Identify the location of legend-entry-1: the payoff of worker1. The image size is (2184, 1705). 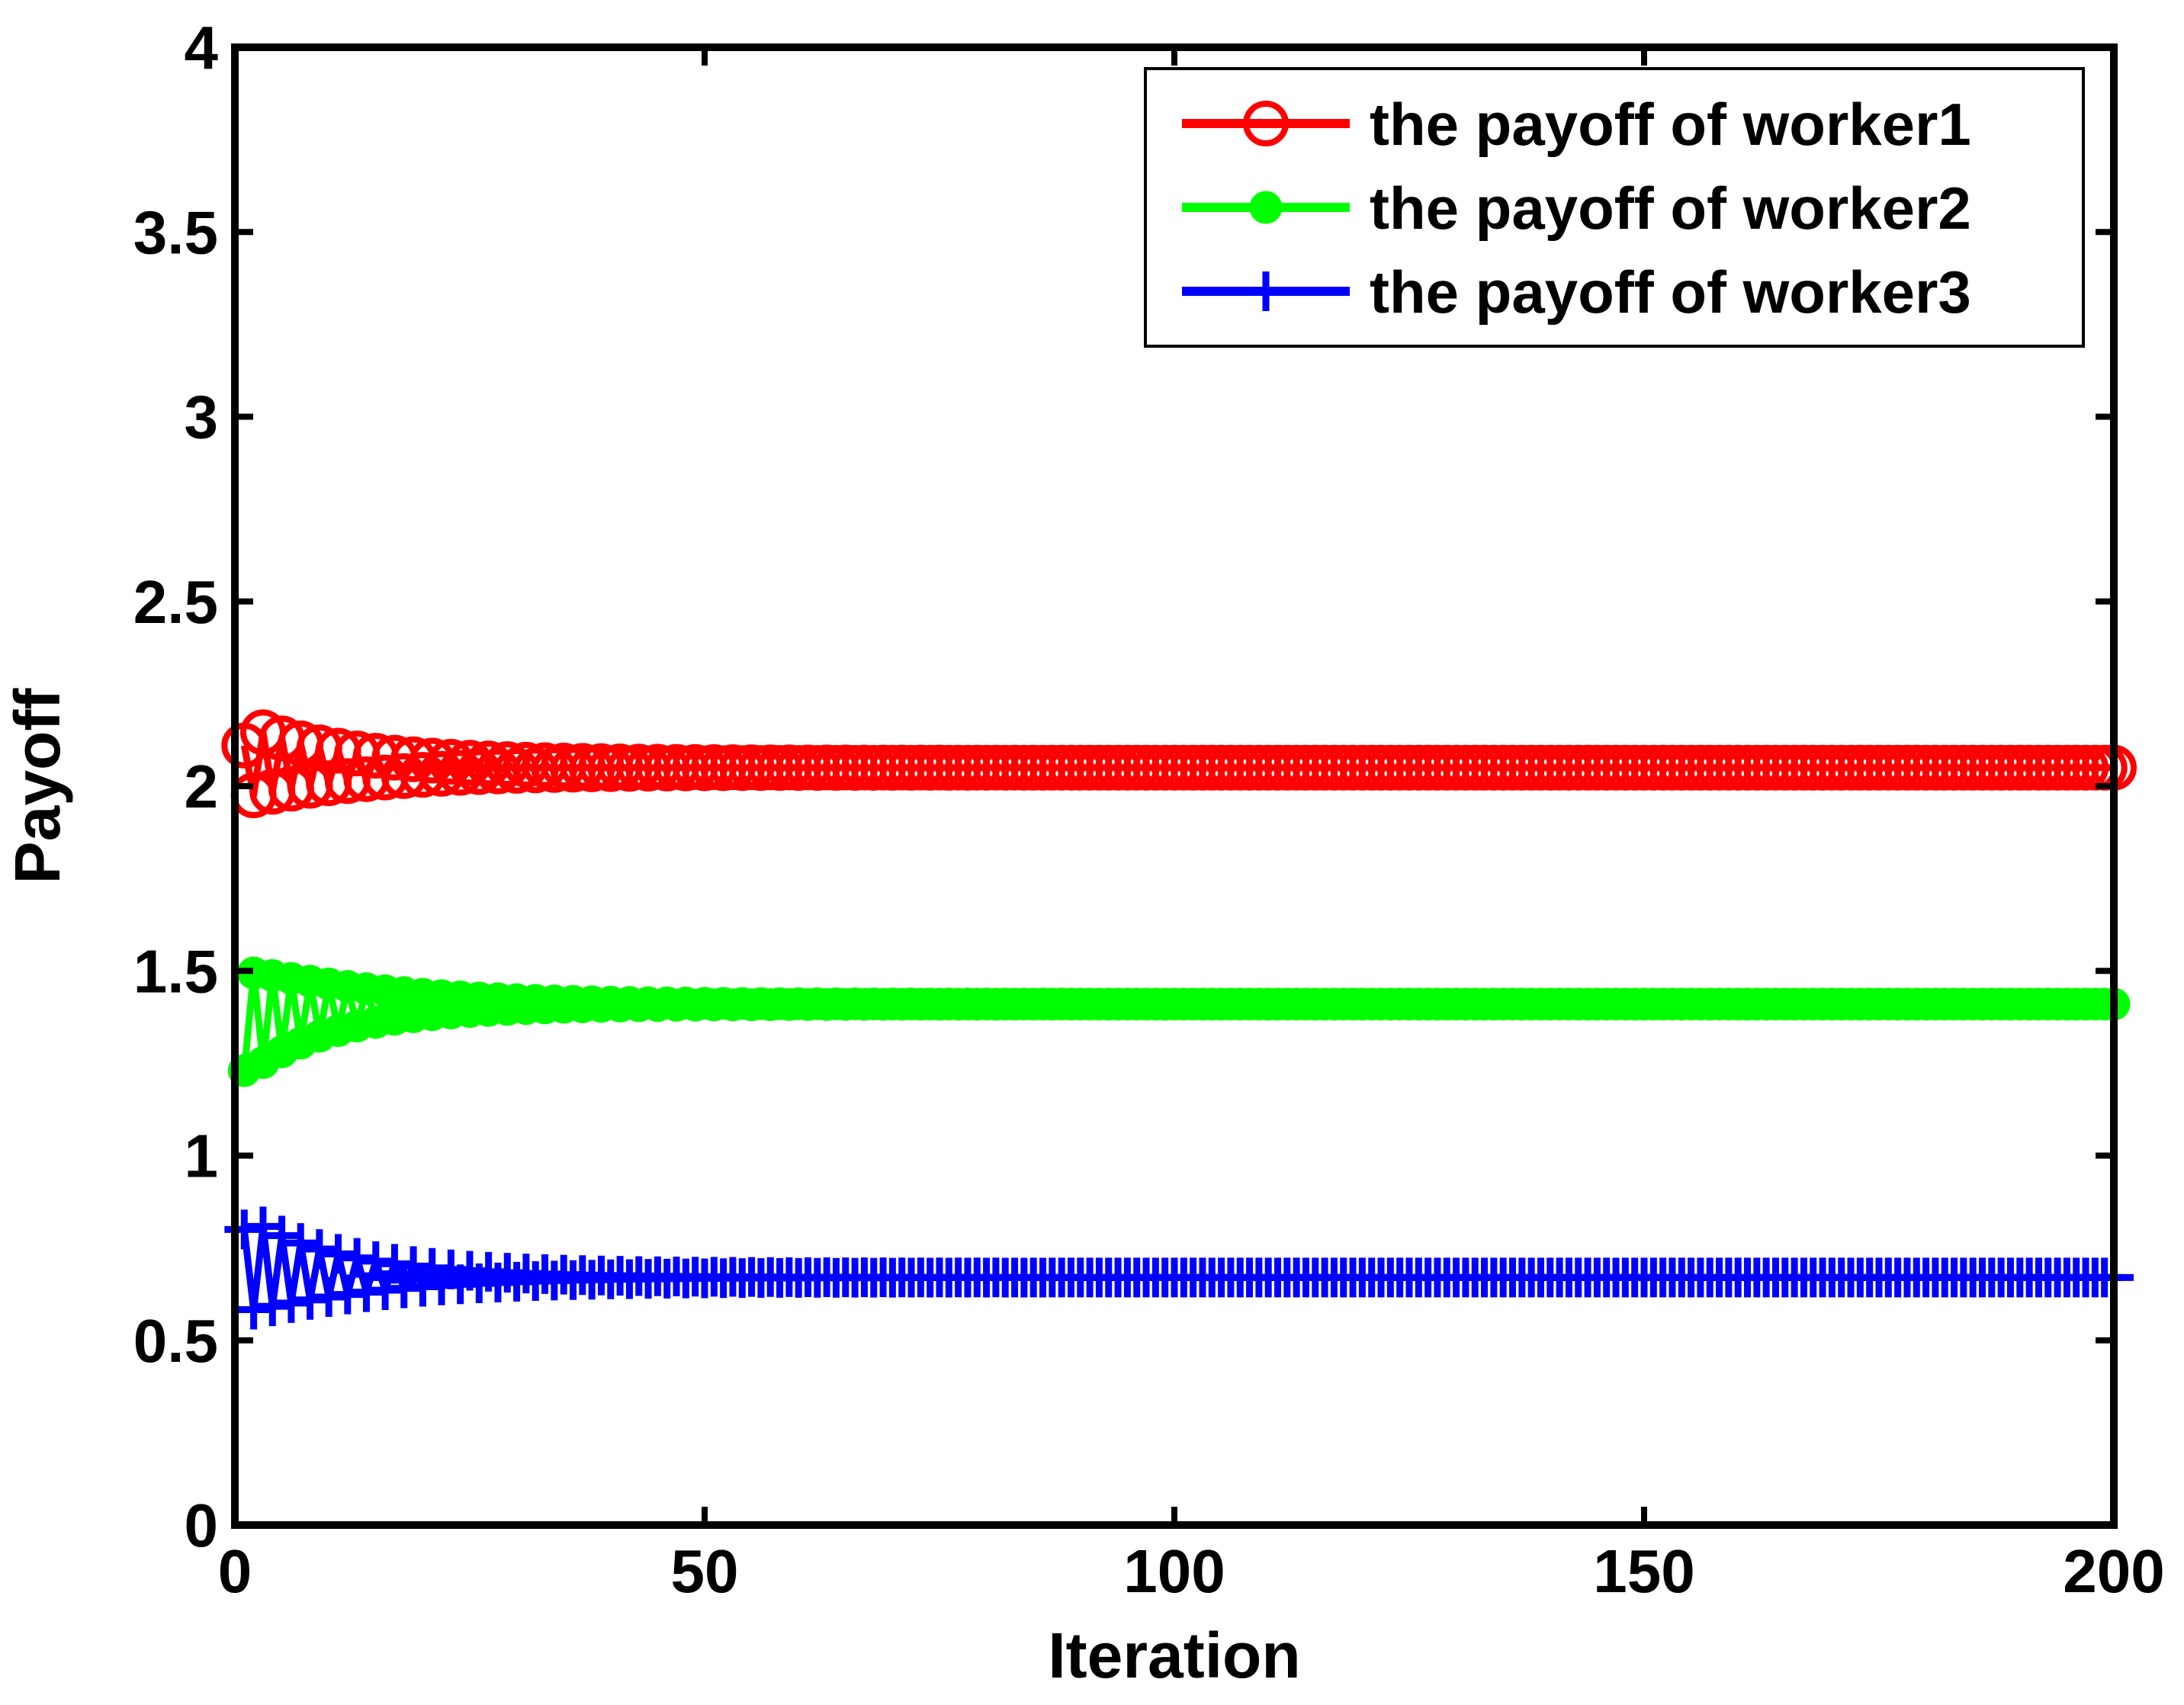
(1576, 124).